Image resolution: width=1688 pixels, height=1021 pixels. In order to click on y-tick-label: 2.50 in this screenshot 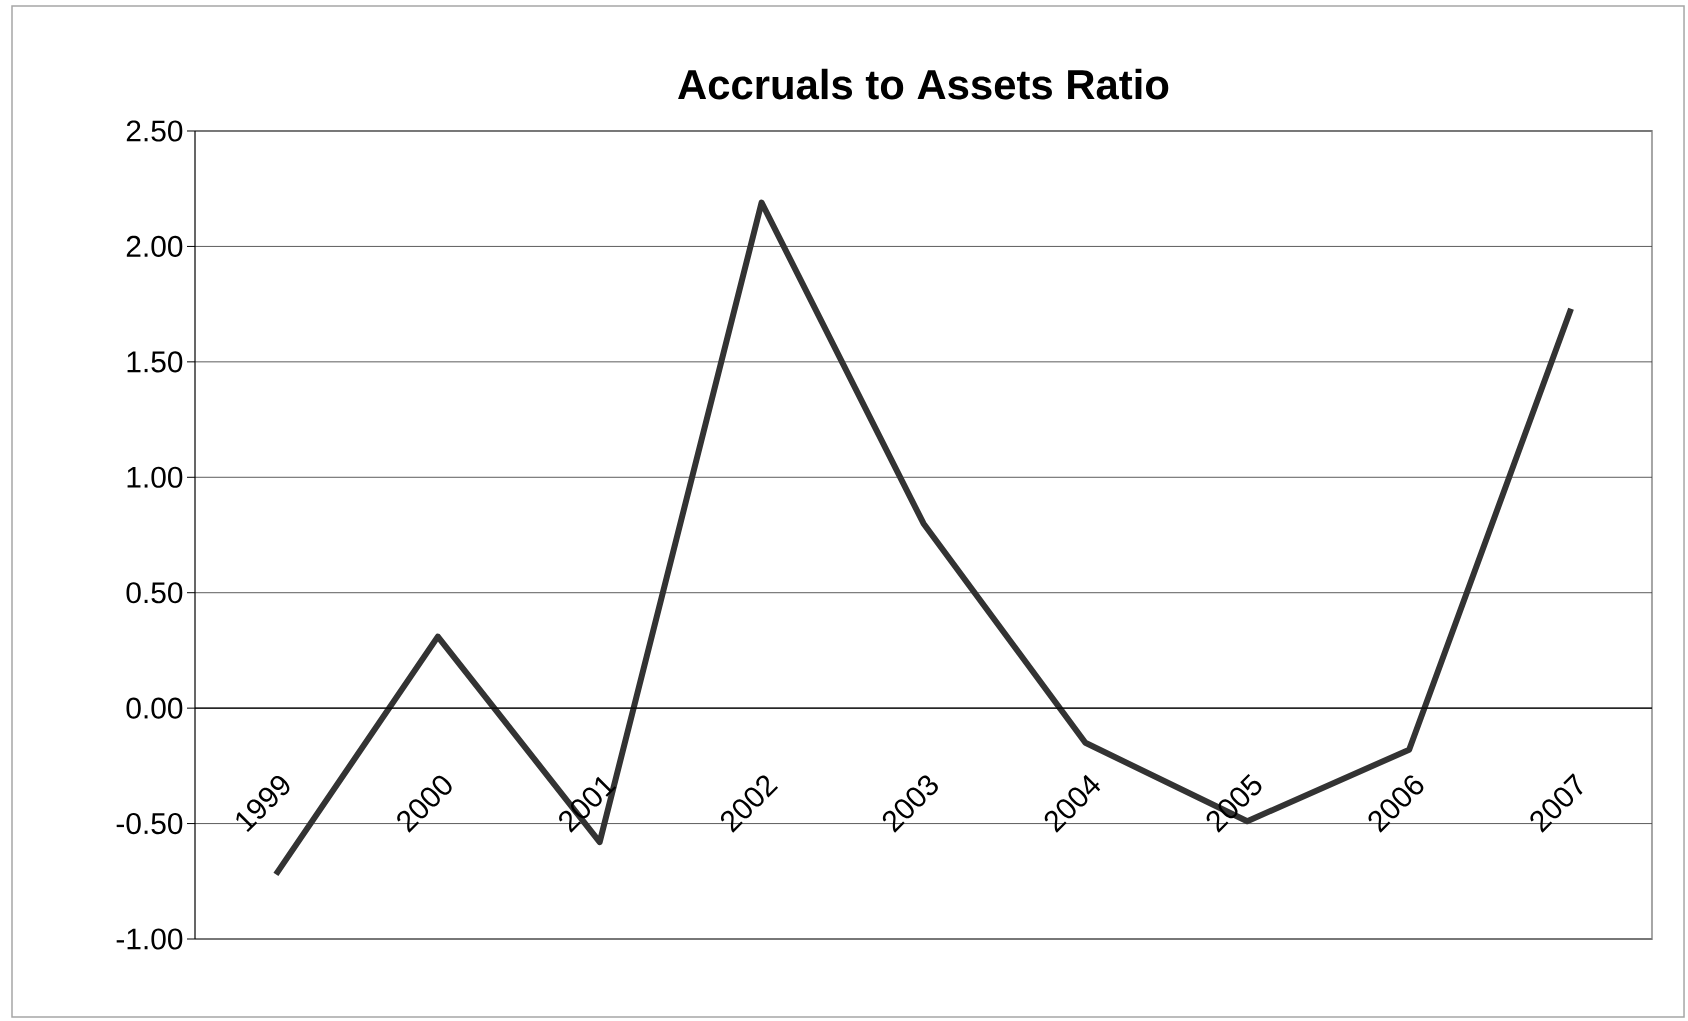, I will do `click(154, 131)`.